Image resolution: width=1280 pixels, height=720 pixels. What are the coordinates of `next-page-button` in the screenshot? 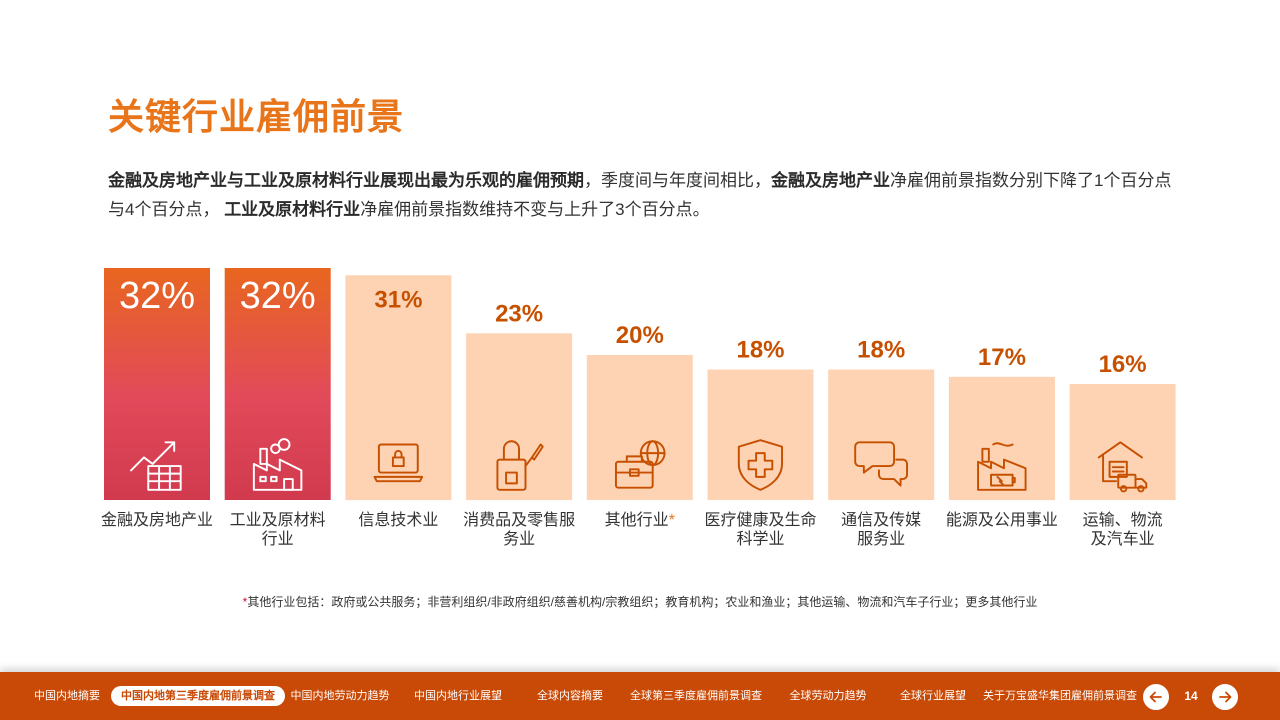 It's located at (1225, 697).